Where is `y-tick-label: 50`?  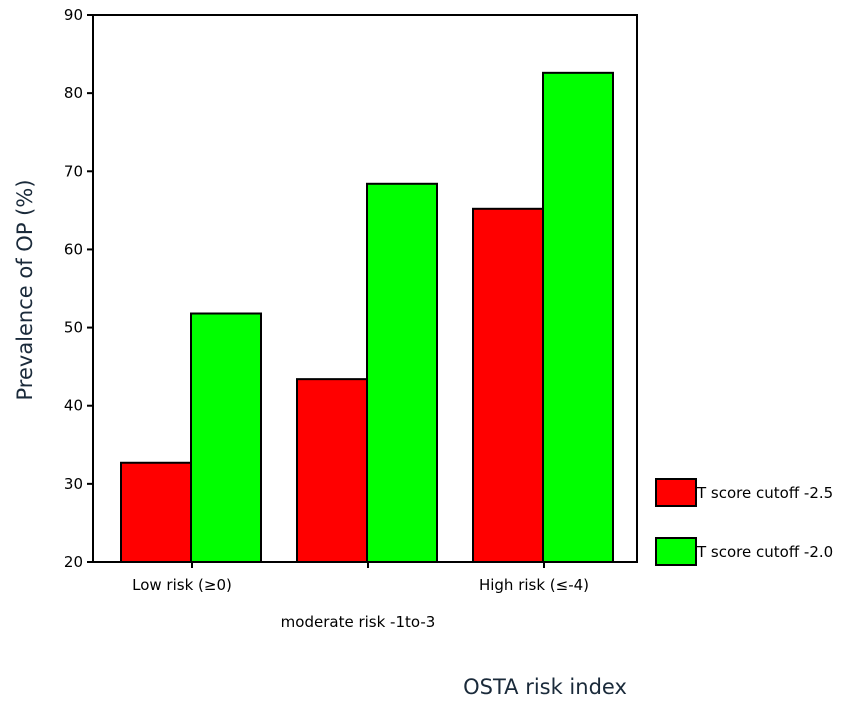 y-tick-label: 50 is located at coordinates (73, 328).